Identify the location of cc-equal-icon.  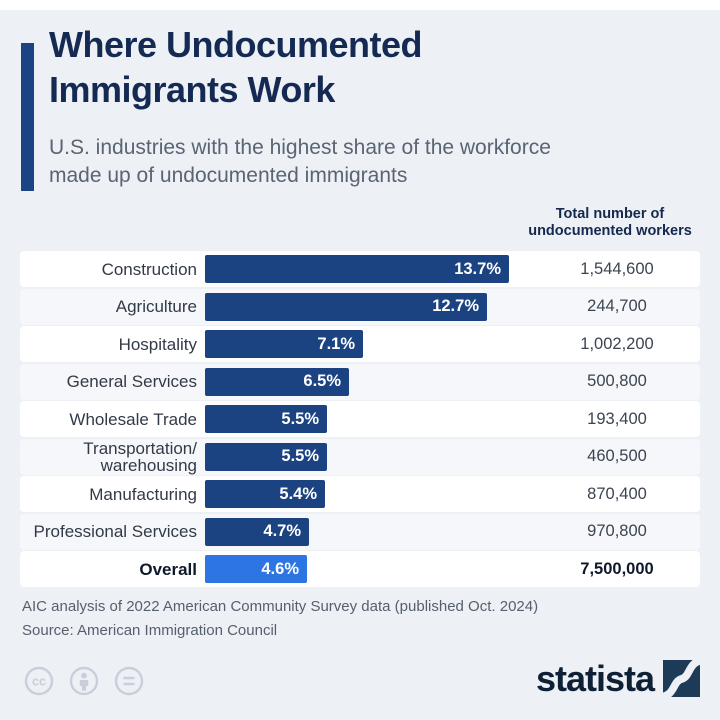
(129, 681).